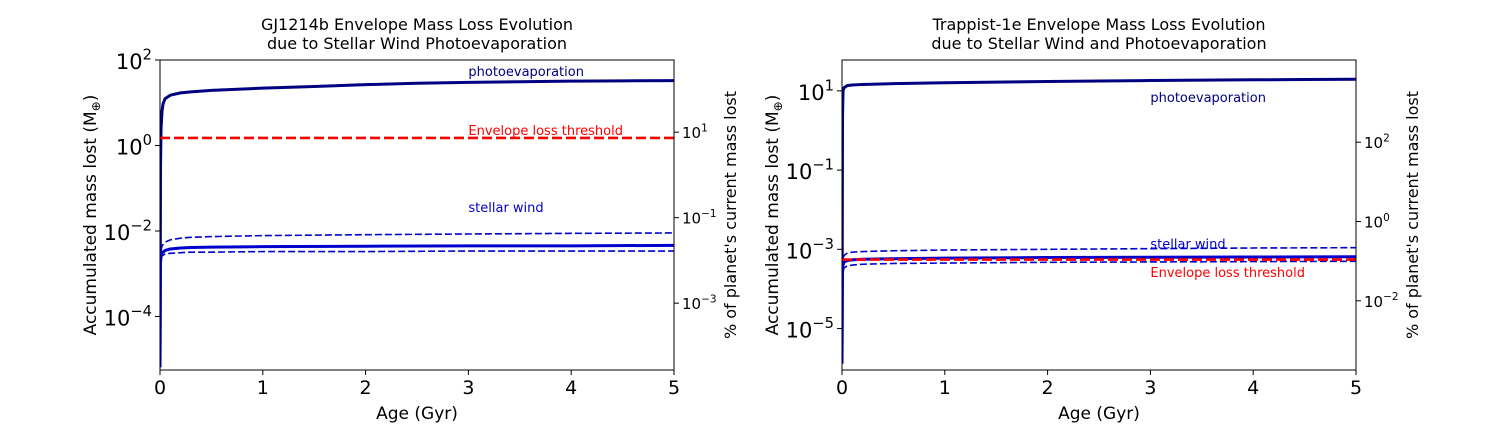  What do you see at coordinates (1098, 43) in the screenshot?
I see `chart-title-line: due to Stellar Wind and Photoevaporation` at bounding box center [1098, 43].